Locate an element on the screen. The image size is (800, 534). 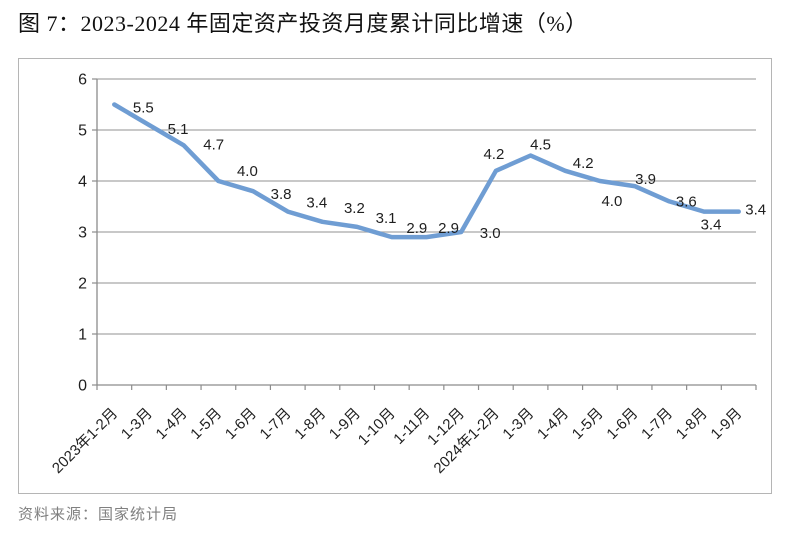
y-axis-labels: 0 1 2 3 4 5 6 is located at coordinates (82, 233).